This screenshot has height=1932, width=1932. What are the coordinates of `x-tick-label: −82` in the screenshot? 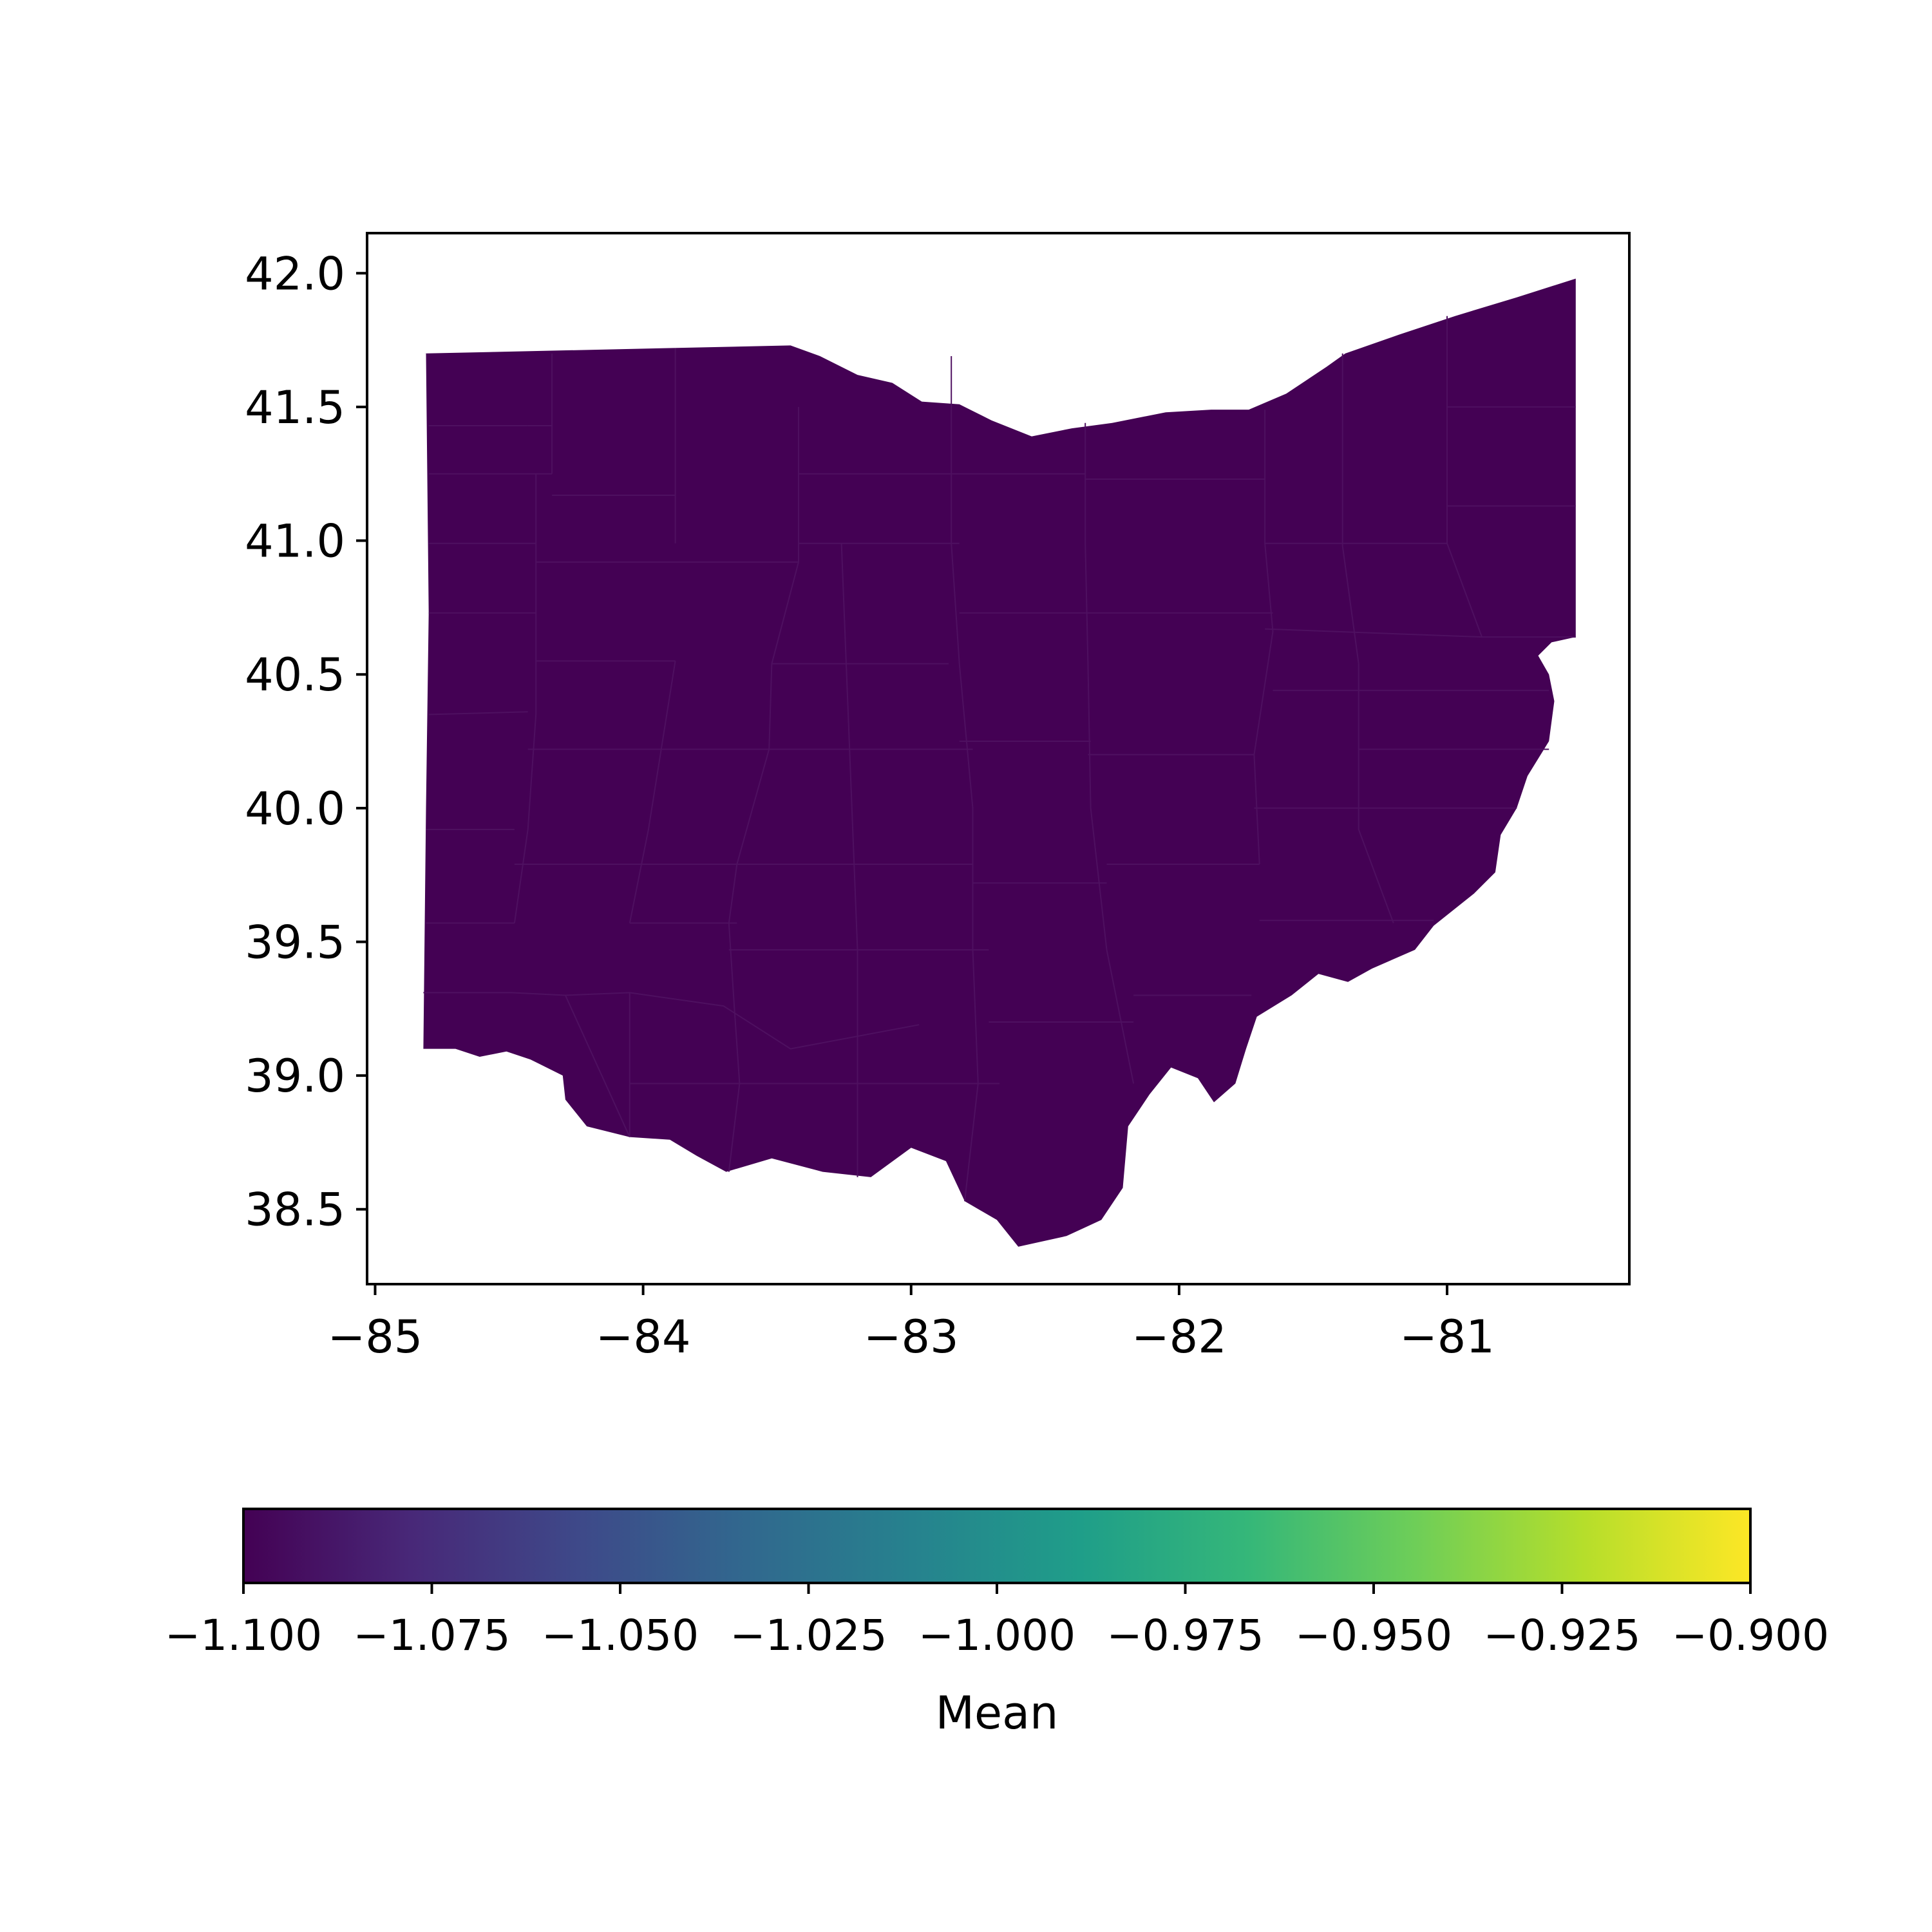 It's located at (1179, 1337).